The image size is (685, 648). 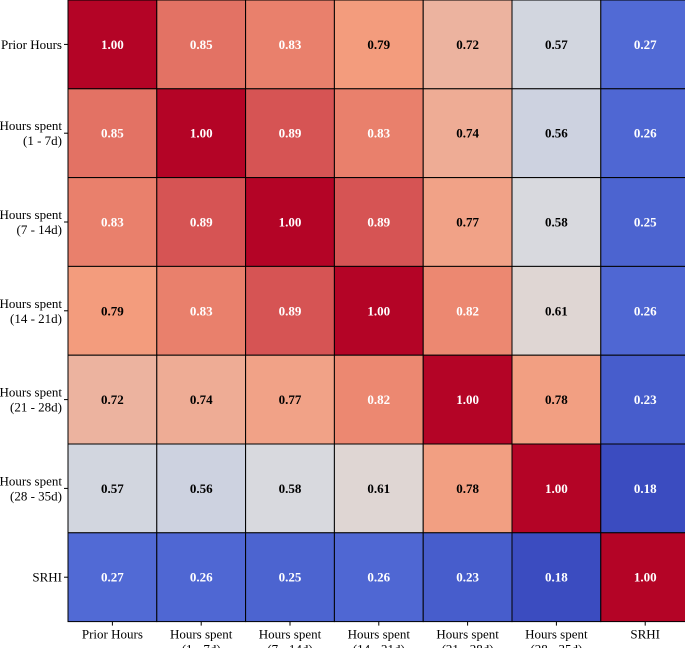 What do you see at coordinates (556, 637) in the screenshot?
I see `column-tick-label: Hours spent(28 - 35d)` at bounding box center [556, 637].